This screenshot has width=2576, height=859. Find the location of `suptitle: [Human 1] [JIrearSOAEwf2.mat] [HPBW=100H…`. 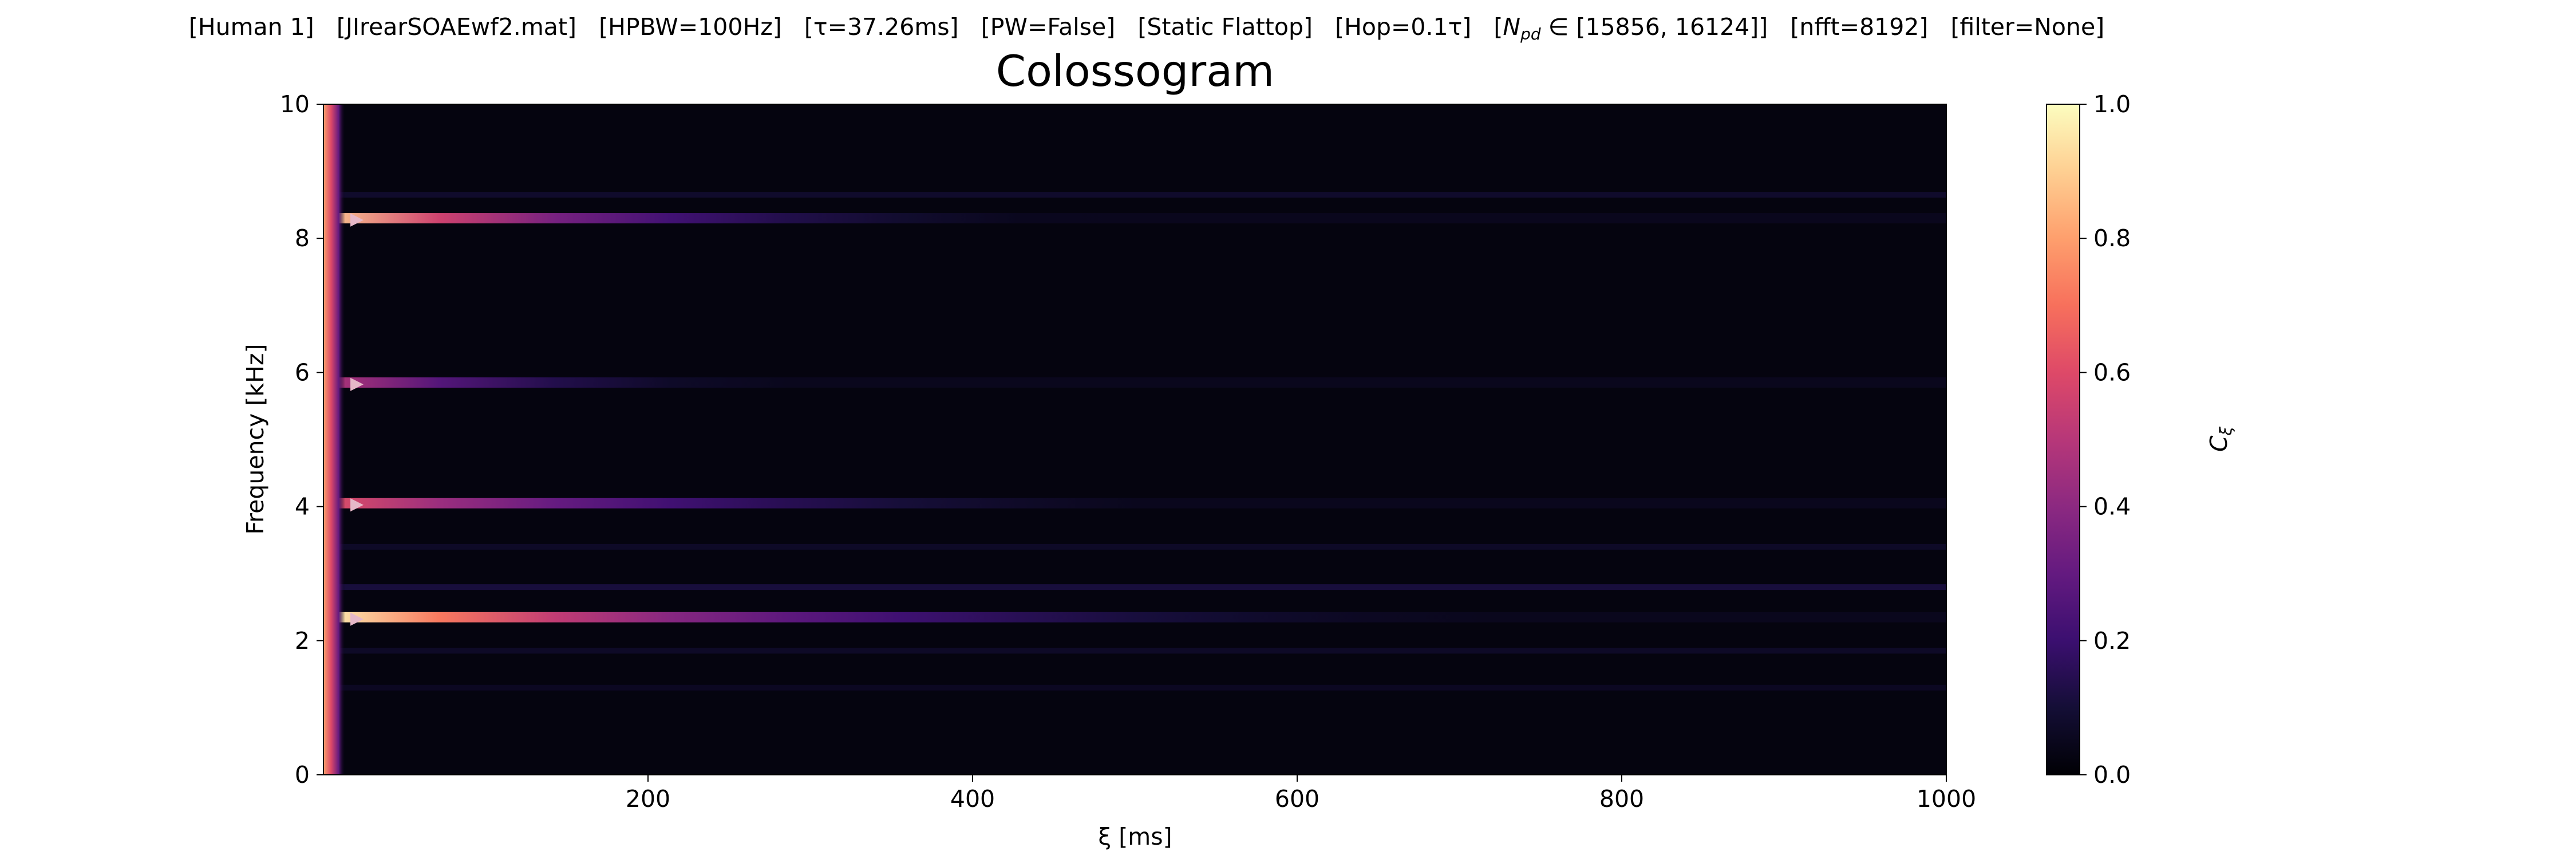

suptitle: [Human 1] [JIrearSOAEwf2.mat] [HPBW=100H… is located at coordinates (1146, 28).